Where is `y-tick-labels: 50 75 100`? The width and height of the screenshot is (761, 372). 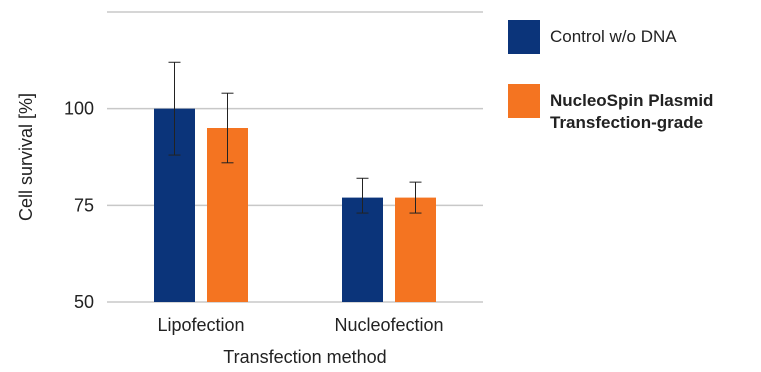
y-tick-labels: 50 75 100 is located at coordinates (79, 205).